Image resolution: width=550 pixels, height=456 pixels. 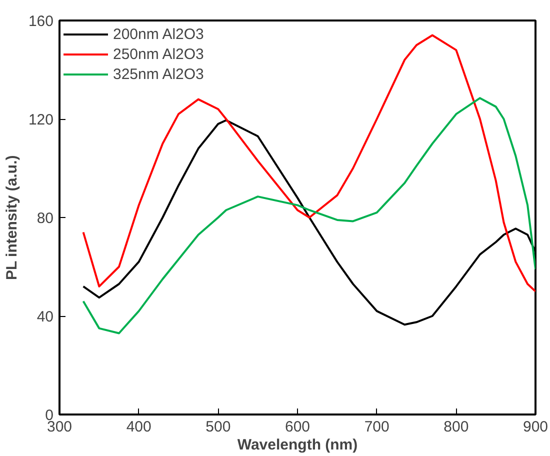 I want to click on x-tick-label: 400, so click(x=139, y=427).